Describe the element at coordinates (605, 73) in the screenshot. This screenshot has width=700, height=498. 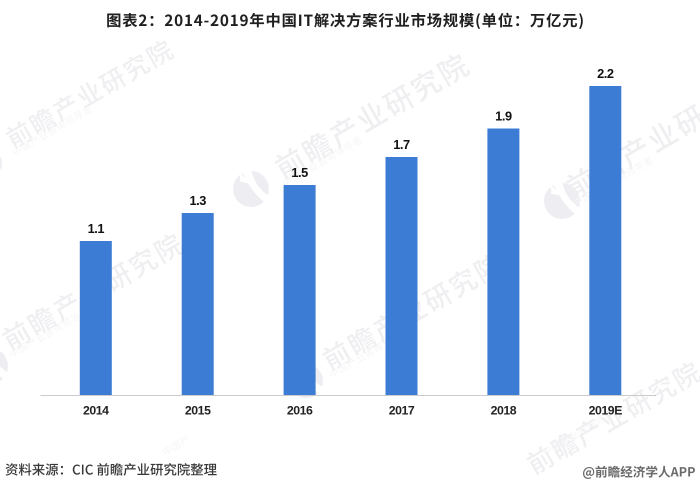
I see `svg-text: 2.2` at that location.